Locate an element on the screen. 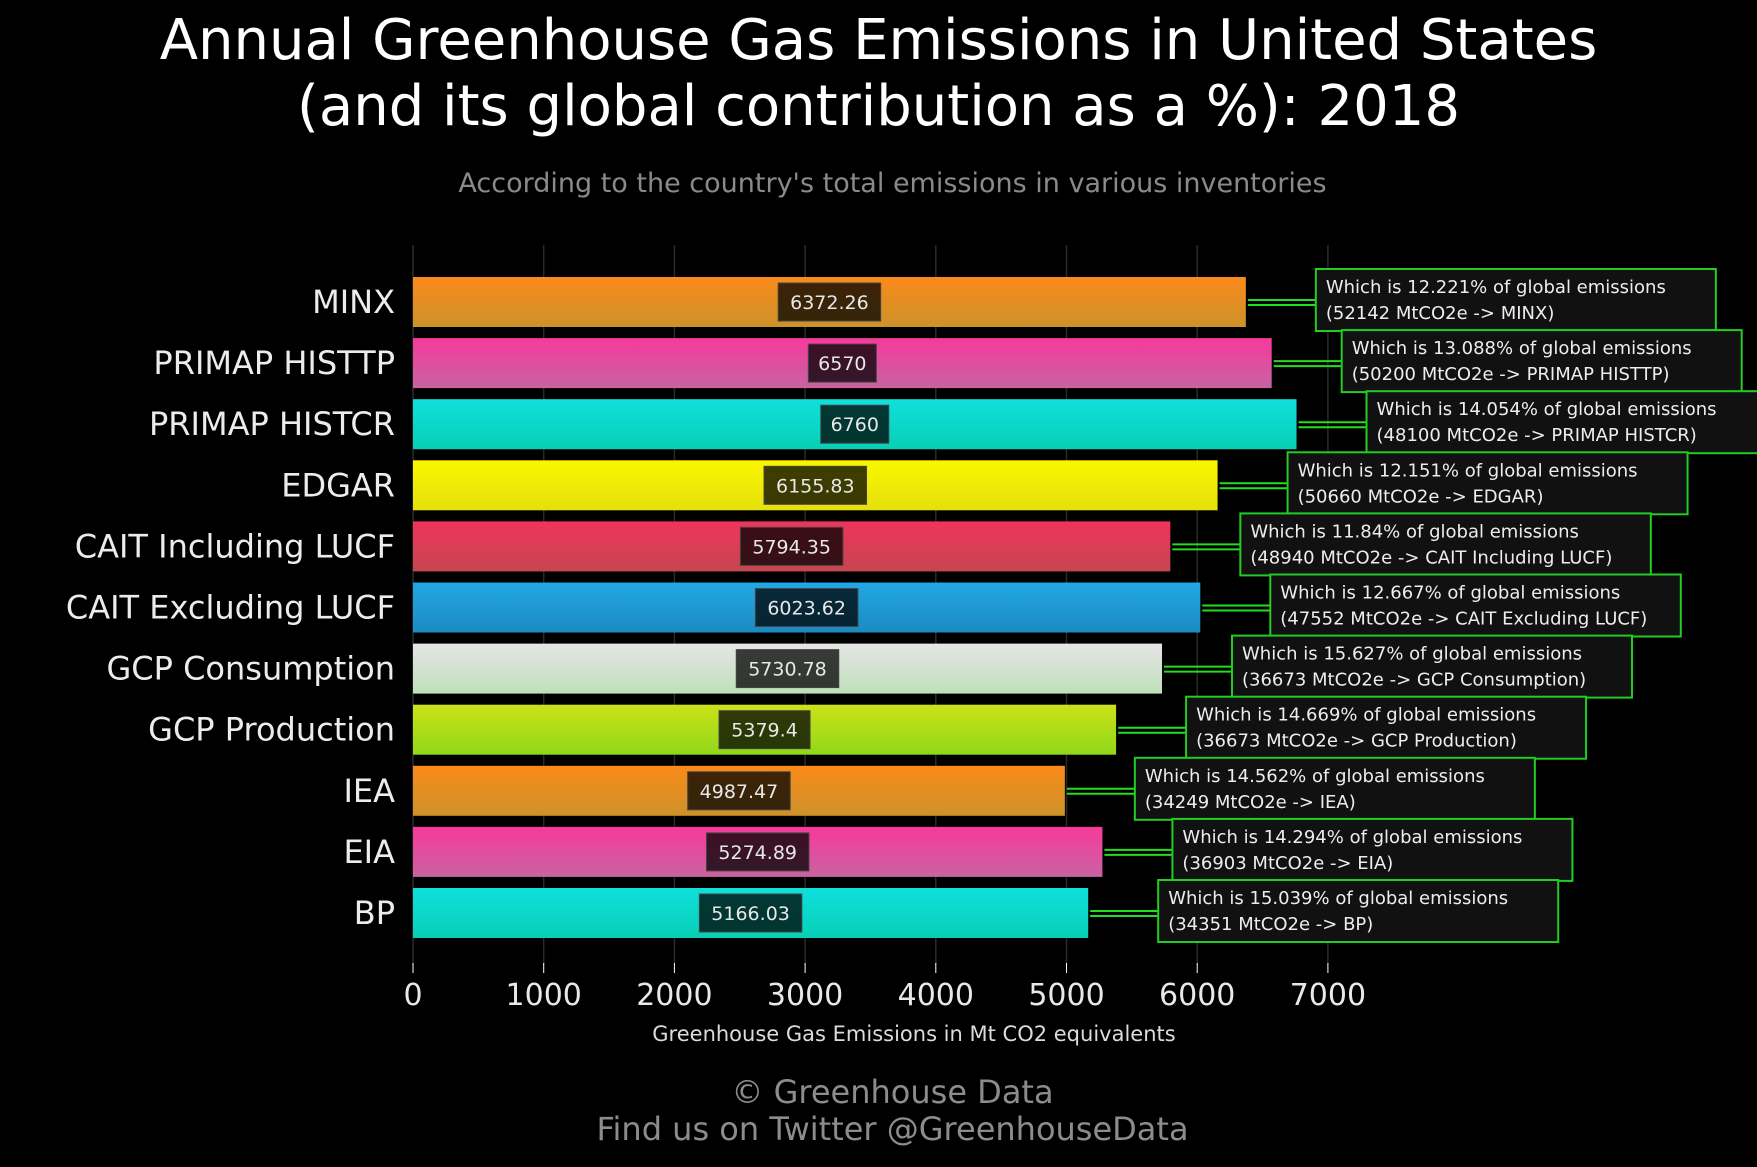 Image resolution: width=1757 pixels, height=1167 pixels. x-tick-label: 6000 is located at coordinates (1197, 995).